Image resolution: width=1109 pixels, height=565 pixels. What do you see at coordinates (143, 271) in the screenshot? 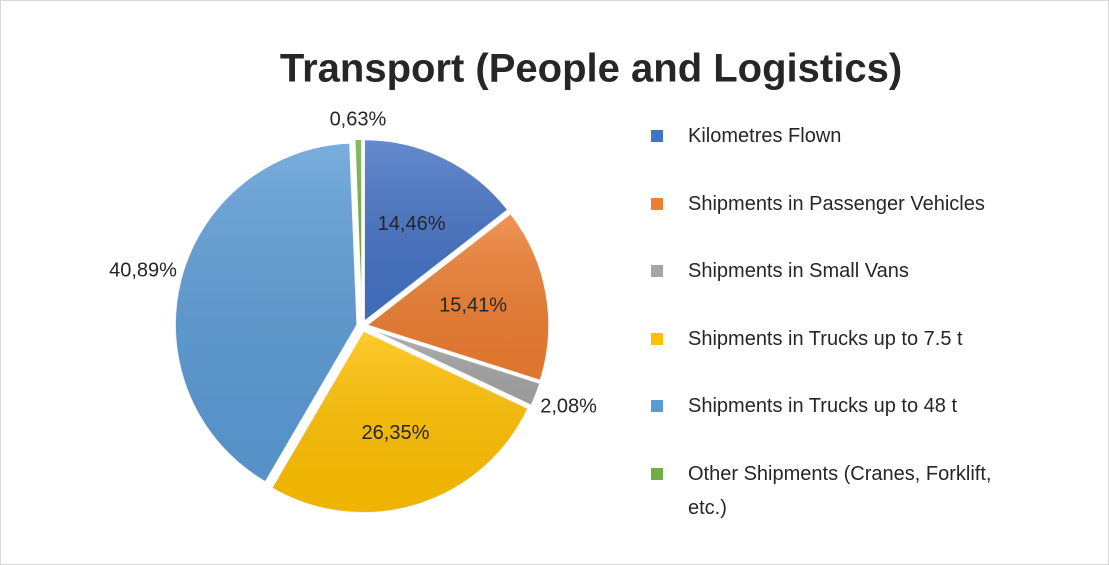
I see `data-label: 40,89%` at bounding box center [143, 271].